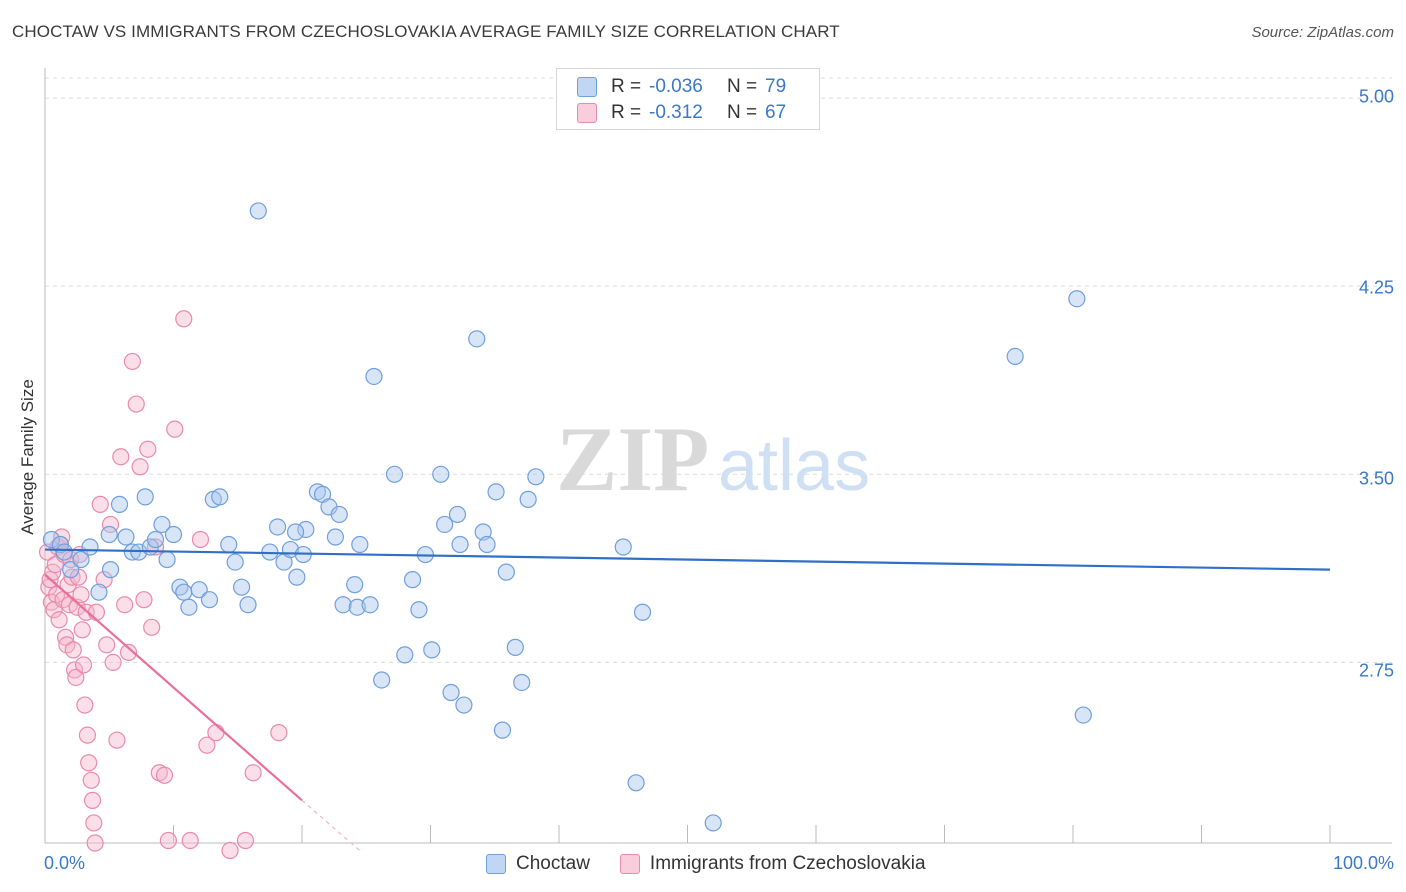 Image resolution: width=1406 pixels, height=892 pixels. Describe the element at coordinates (65, 863) in the screenshot. I see `x-tick-label-left: 0.0%` at that location.